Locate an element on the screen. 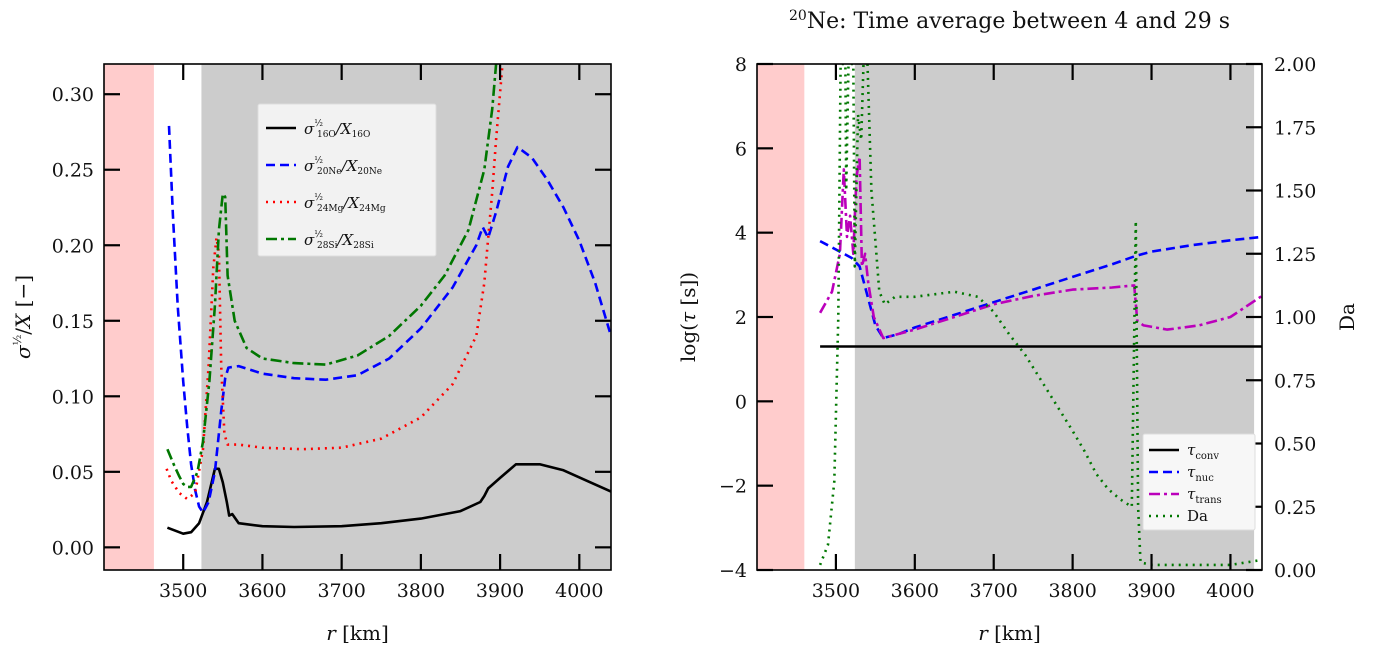  y-tick-label: −4 is located at coordinates (733, 571).